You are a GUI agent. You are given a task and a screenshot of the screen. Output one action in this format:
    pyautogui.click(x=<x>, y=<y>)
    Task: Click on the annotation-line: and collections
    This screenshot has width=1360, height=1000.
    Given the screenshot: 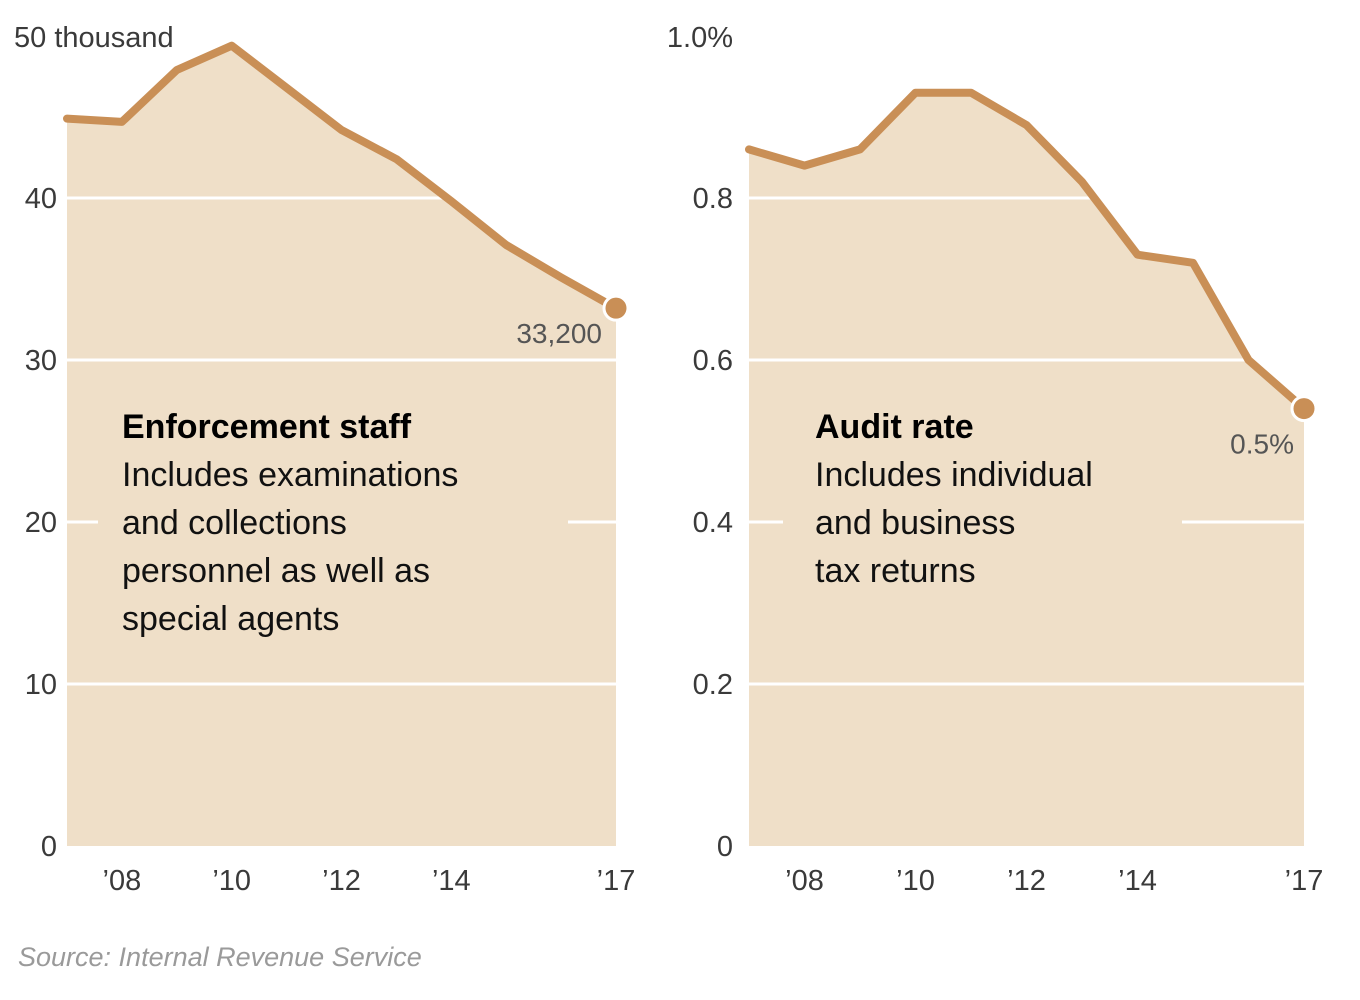 What is the action you would take?
    pyautogui.click(x=234, y=523)
    